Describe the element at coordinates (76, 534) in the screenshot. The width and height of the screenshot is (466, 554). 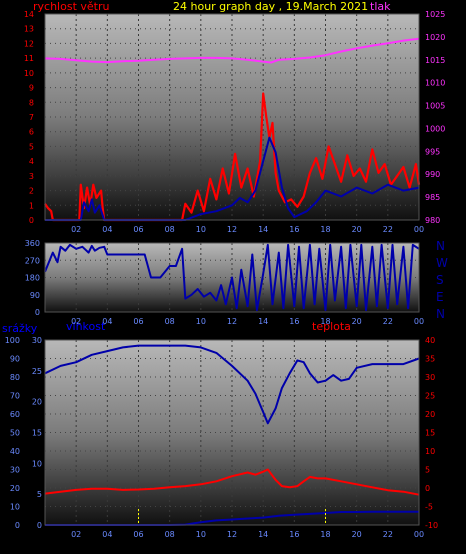
I see `x-tick-label: 02` at that location.